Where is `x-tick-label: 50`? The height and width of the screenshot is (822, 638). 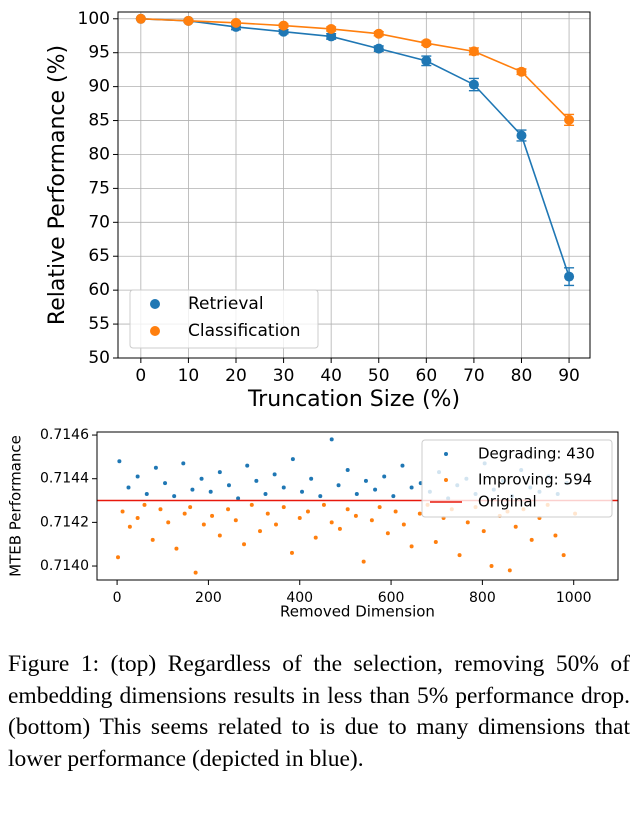 x-tick-label: 50 is located at coordinates (379, 376).